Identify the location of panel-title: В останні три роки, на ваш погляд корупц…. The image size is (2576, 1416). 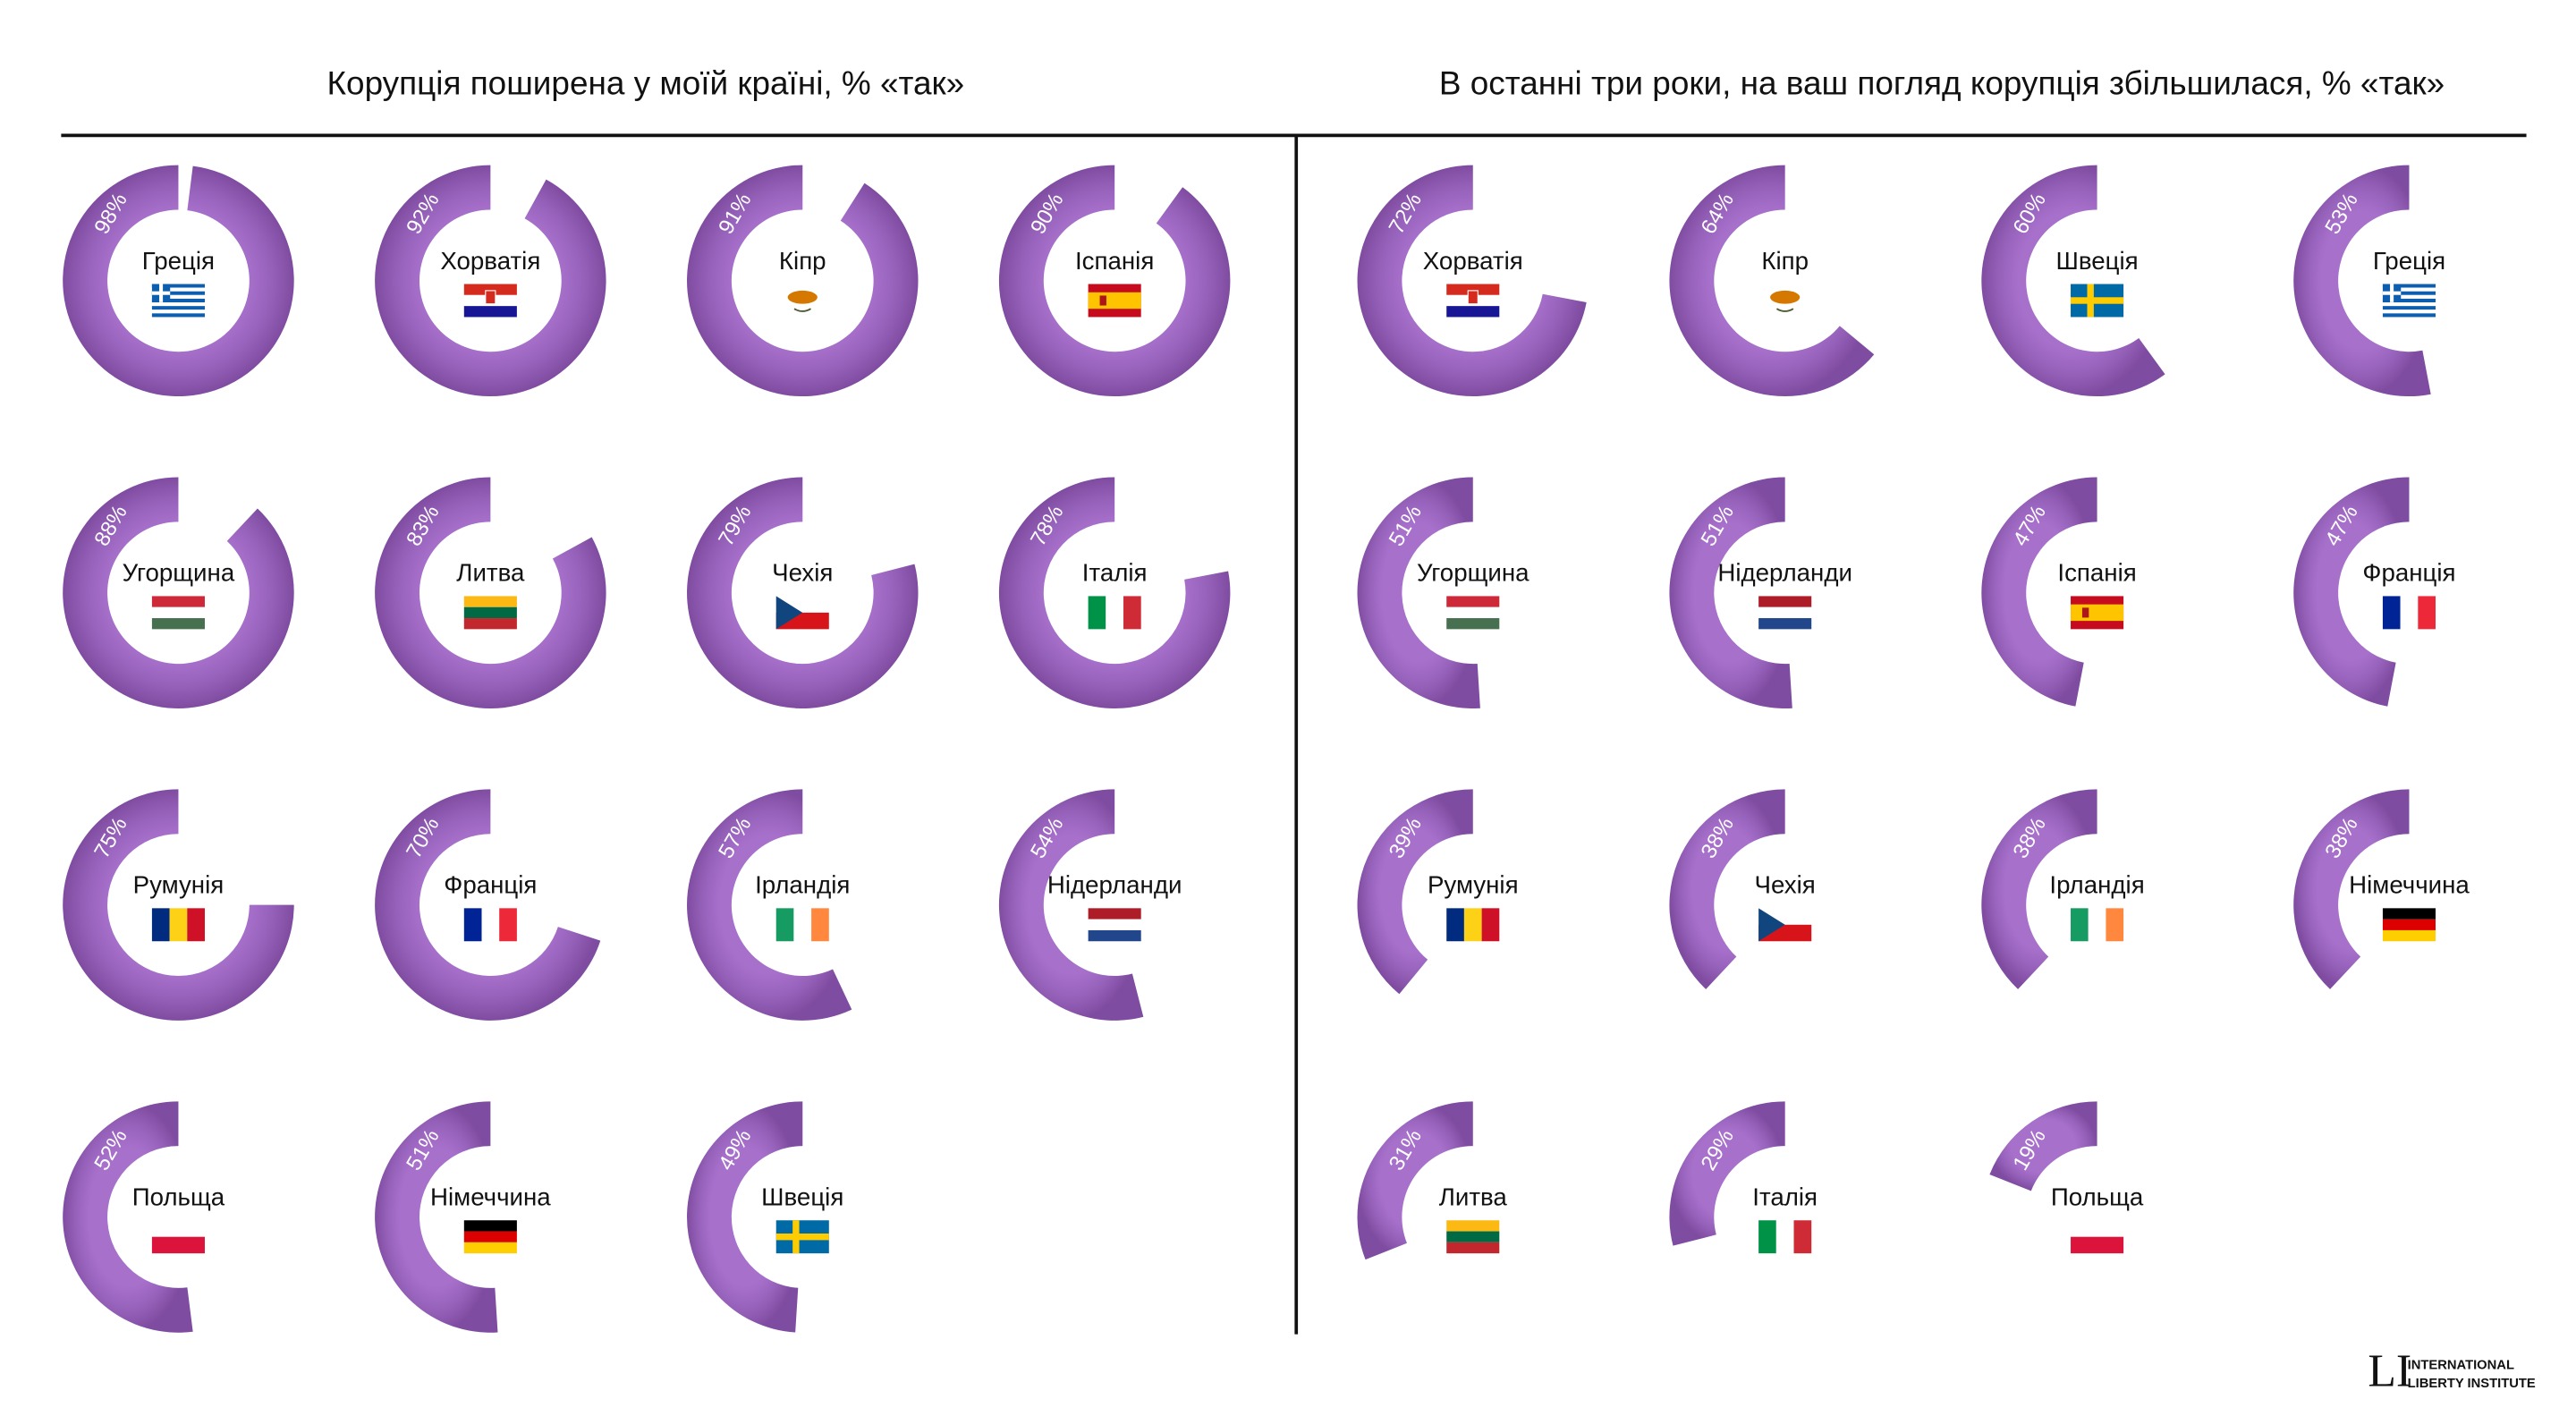
(1942, 83).